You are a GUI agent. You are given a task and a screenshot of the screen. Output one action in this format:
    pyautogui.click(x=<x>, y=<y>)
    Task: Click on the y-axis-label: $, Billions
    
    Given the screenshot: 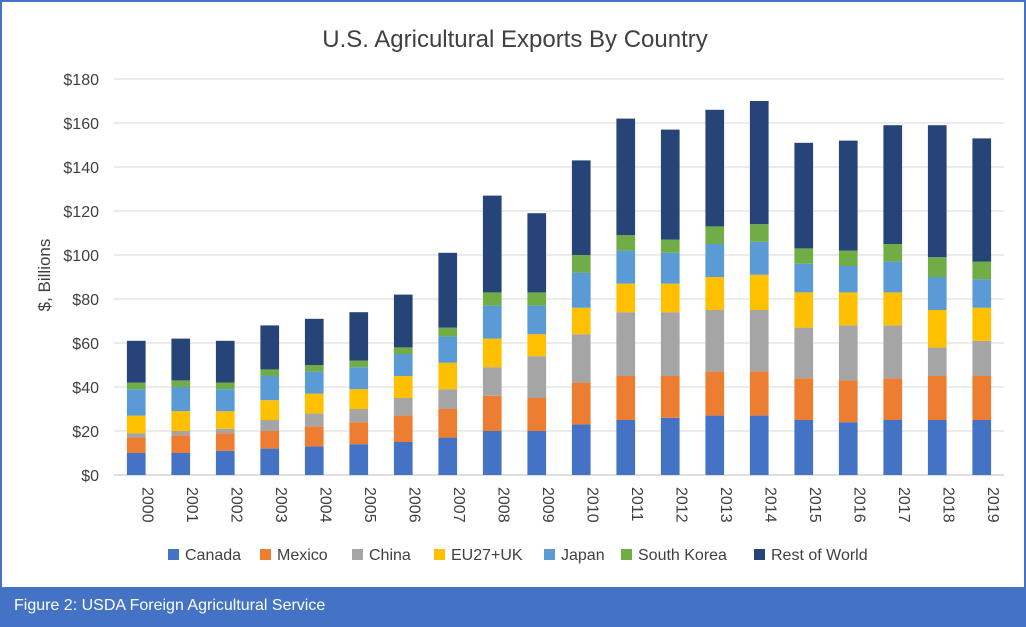 What is the action you would take?
    pyautogui.click(x=44, y=275)
    